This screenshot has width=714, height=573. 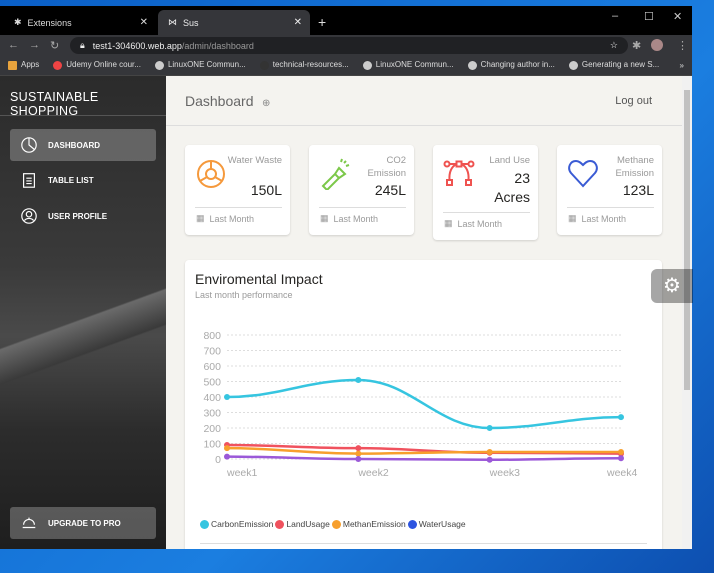 I want to click on minimize-button: –, so click(x=615, y=16).